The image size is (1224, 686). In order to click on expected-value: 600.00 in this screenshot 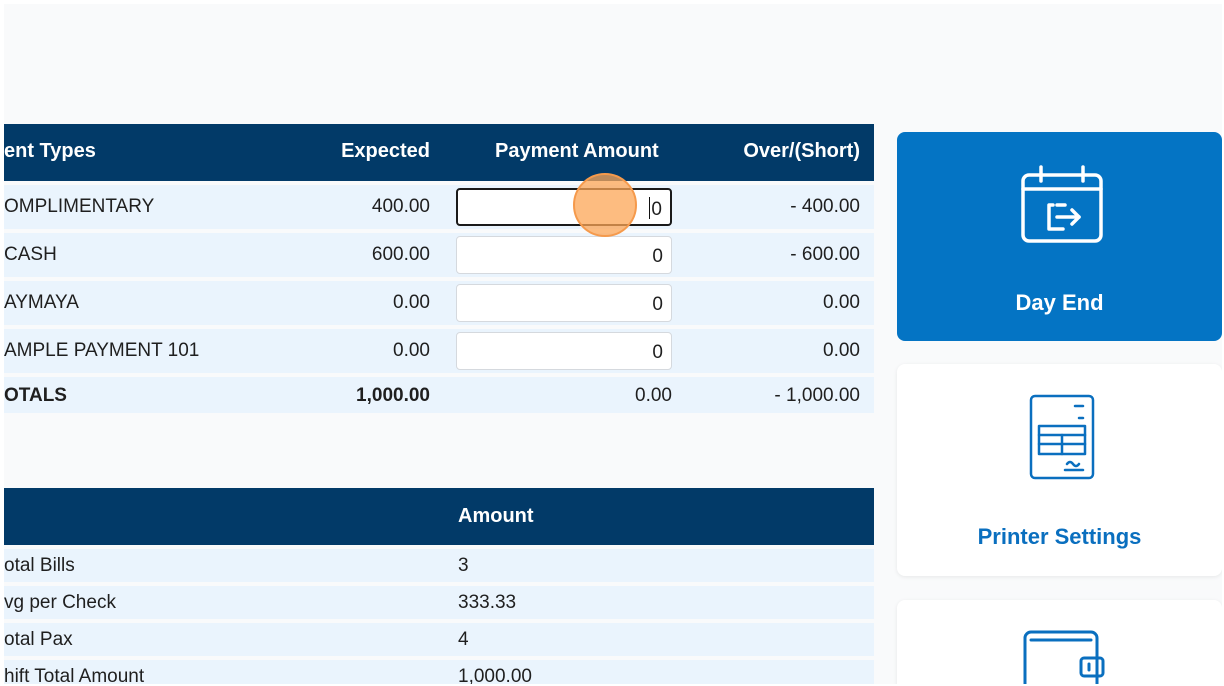, I will do `click(400, 254)`.